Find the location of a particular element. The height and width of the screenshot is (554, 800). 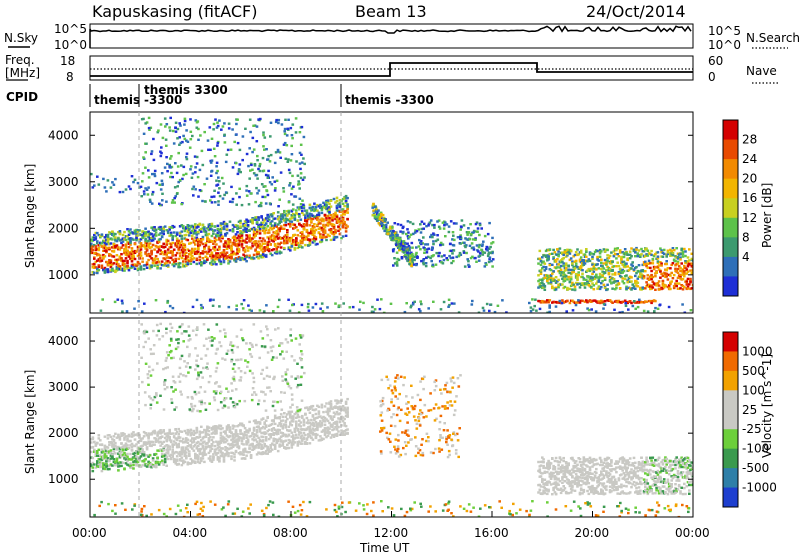

colorbar-tick: 100 is located at coordinates (753, 390).